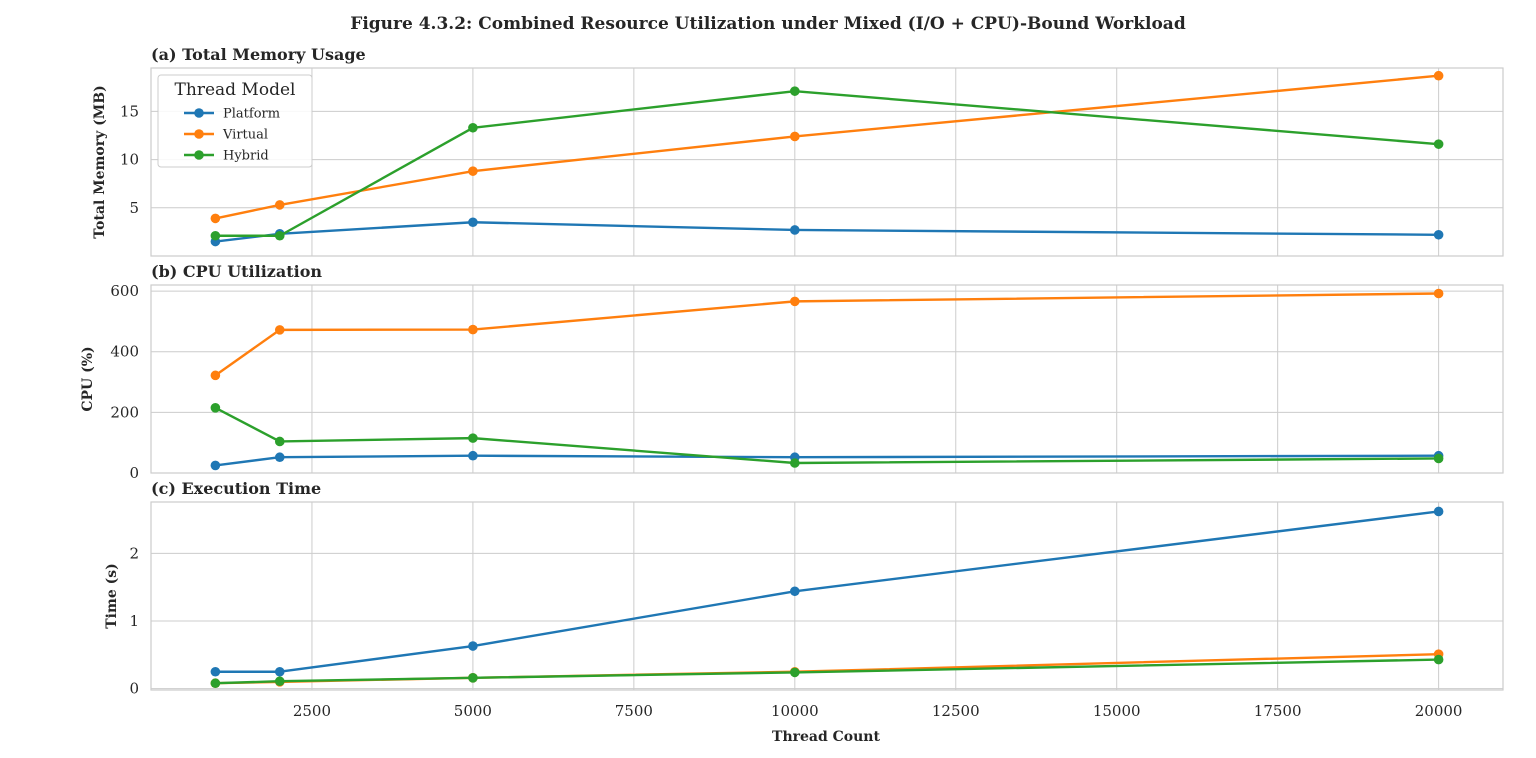 This screenshot has height=758, width=1536. What do you see at coordinates (258, 54) in the screenshot?
I see `panel-title: (a) Total Memory Usage` at bounding box center [258, 54].